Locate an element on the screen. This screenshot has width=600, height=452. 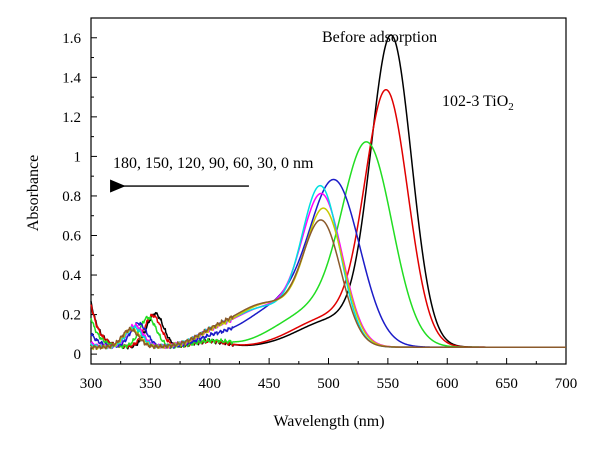
x-axis-title: Wavelength (nm) is located at coordinates (328, 421).